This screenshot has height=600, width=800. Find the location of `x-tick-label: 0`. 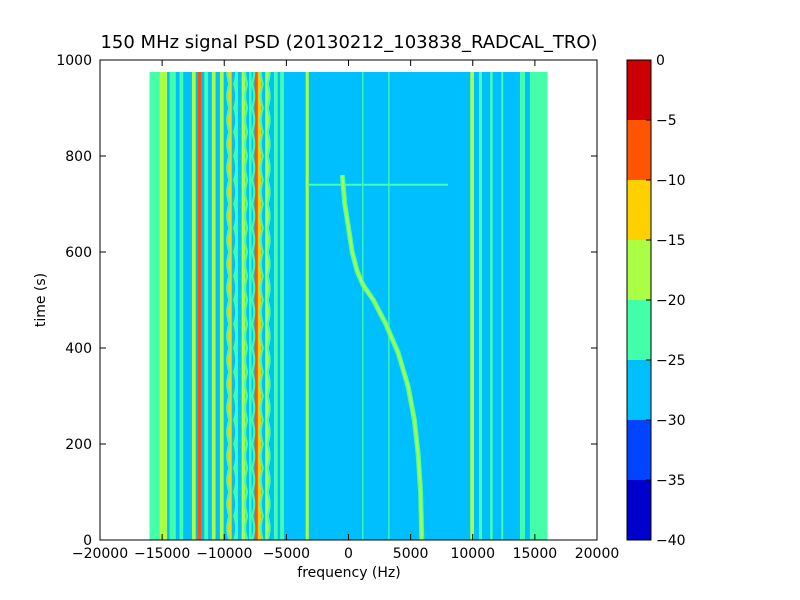

x-tick-label: 0 is located at coordinates (348, 554).